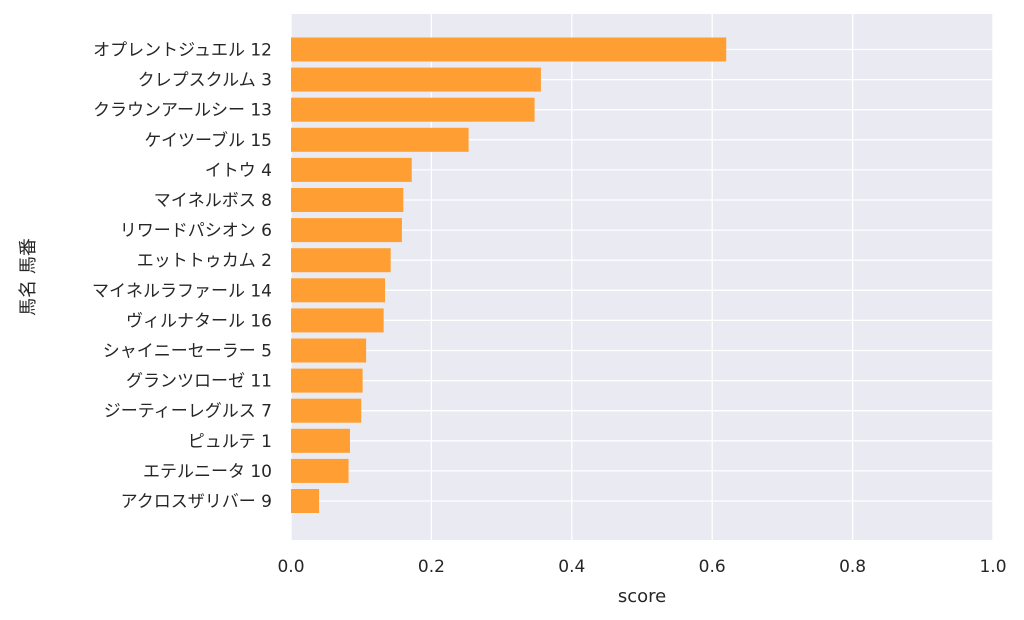 Image resolution: width=1024 pixels, height=620 pixels. Describe the element at coordinates (230, 442) in the screenshot. I see `y-tick-label: ピュルテ 1` at that location.